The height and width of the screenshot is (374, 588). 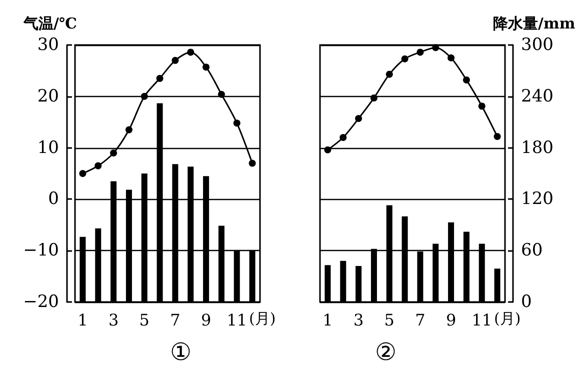 What do you see at coordinates (41, 302) in the screenshot?
I see `y-tick-label: −20` at bounding box center [41, 302].